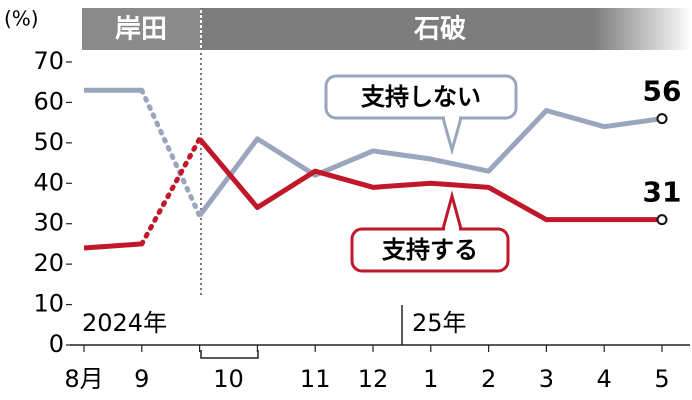 The image size is (692, 400). Describe the element at coordinates (124, 323) in the screenshot. I see `year-label: 2024年` at that location.